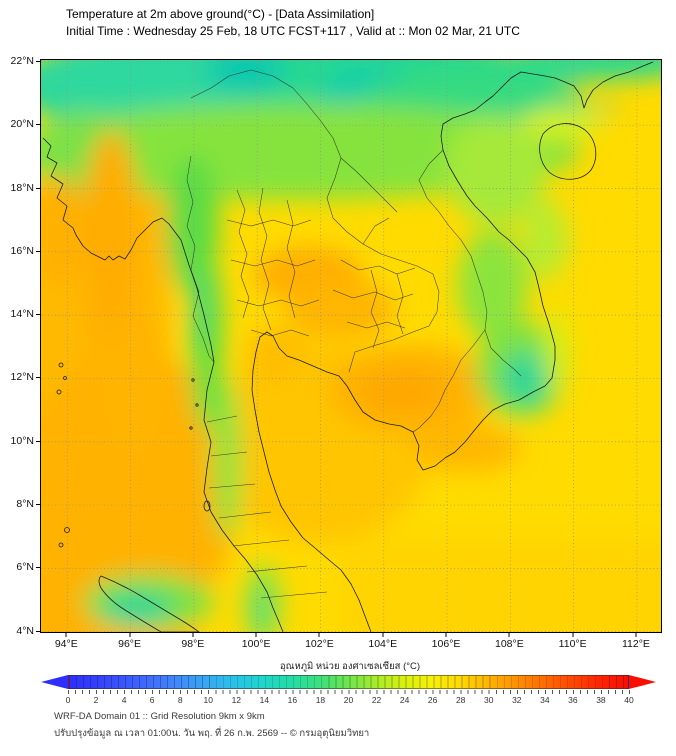  Describe the element at coordinates (292, 700) in the screenshot. I see `colorbar-tick-label: 16` at that location.